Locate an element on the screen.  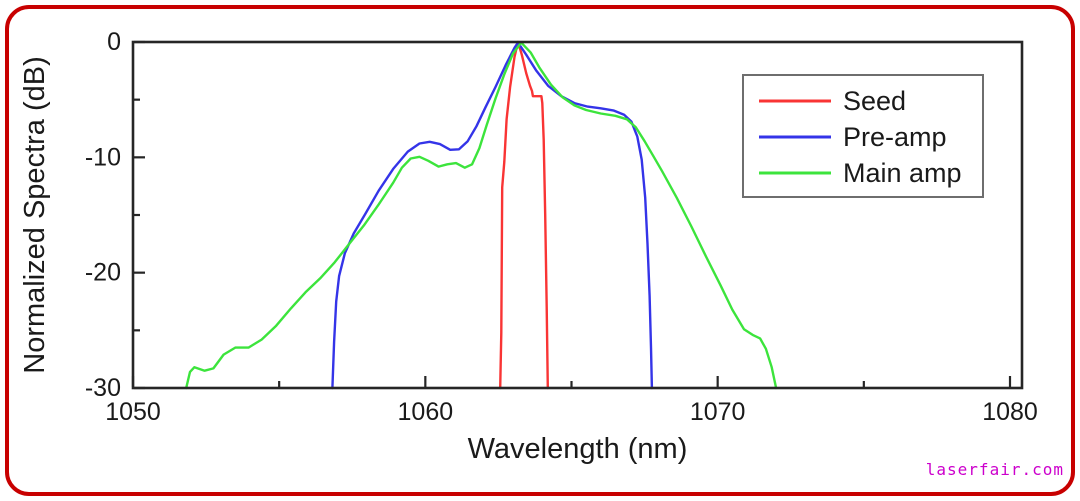
x-tick-label: 1080 is located at coordinates (1010, 412).